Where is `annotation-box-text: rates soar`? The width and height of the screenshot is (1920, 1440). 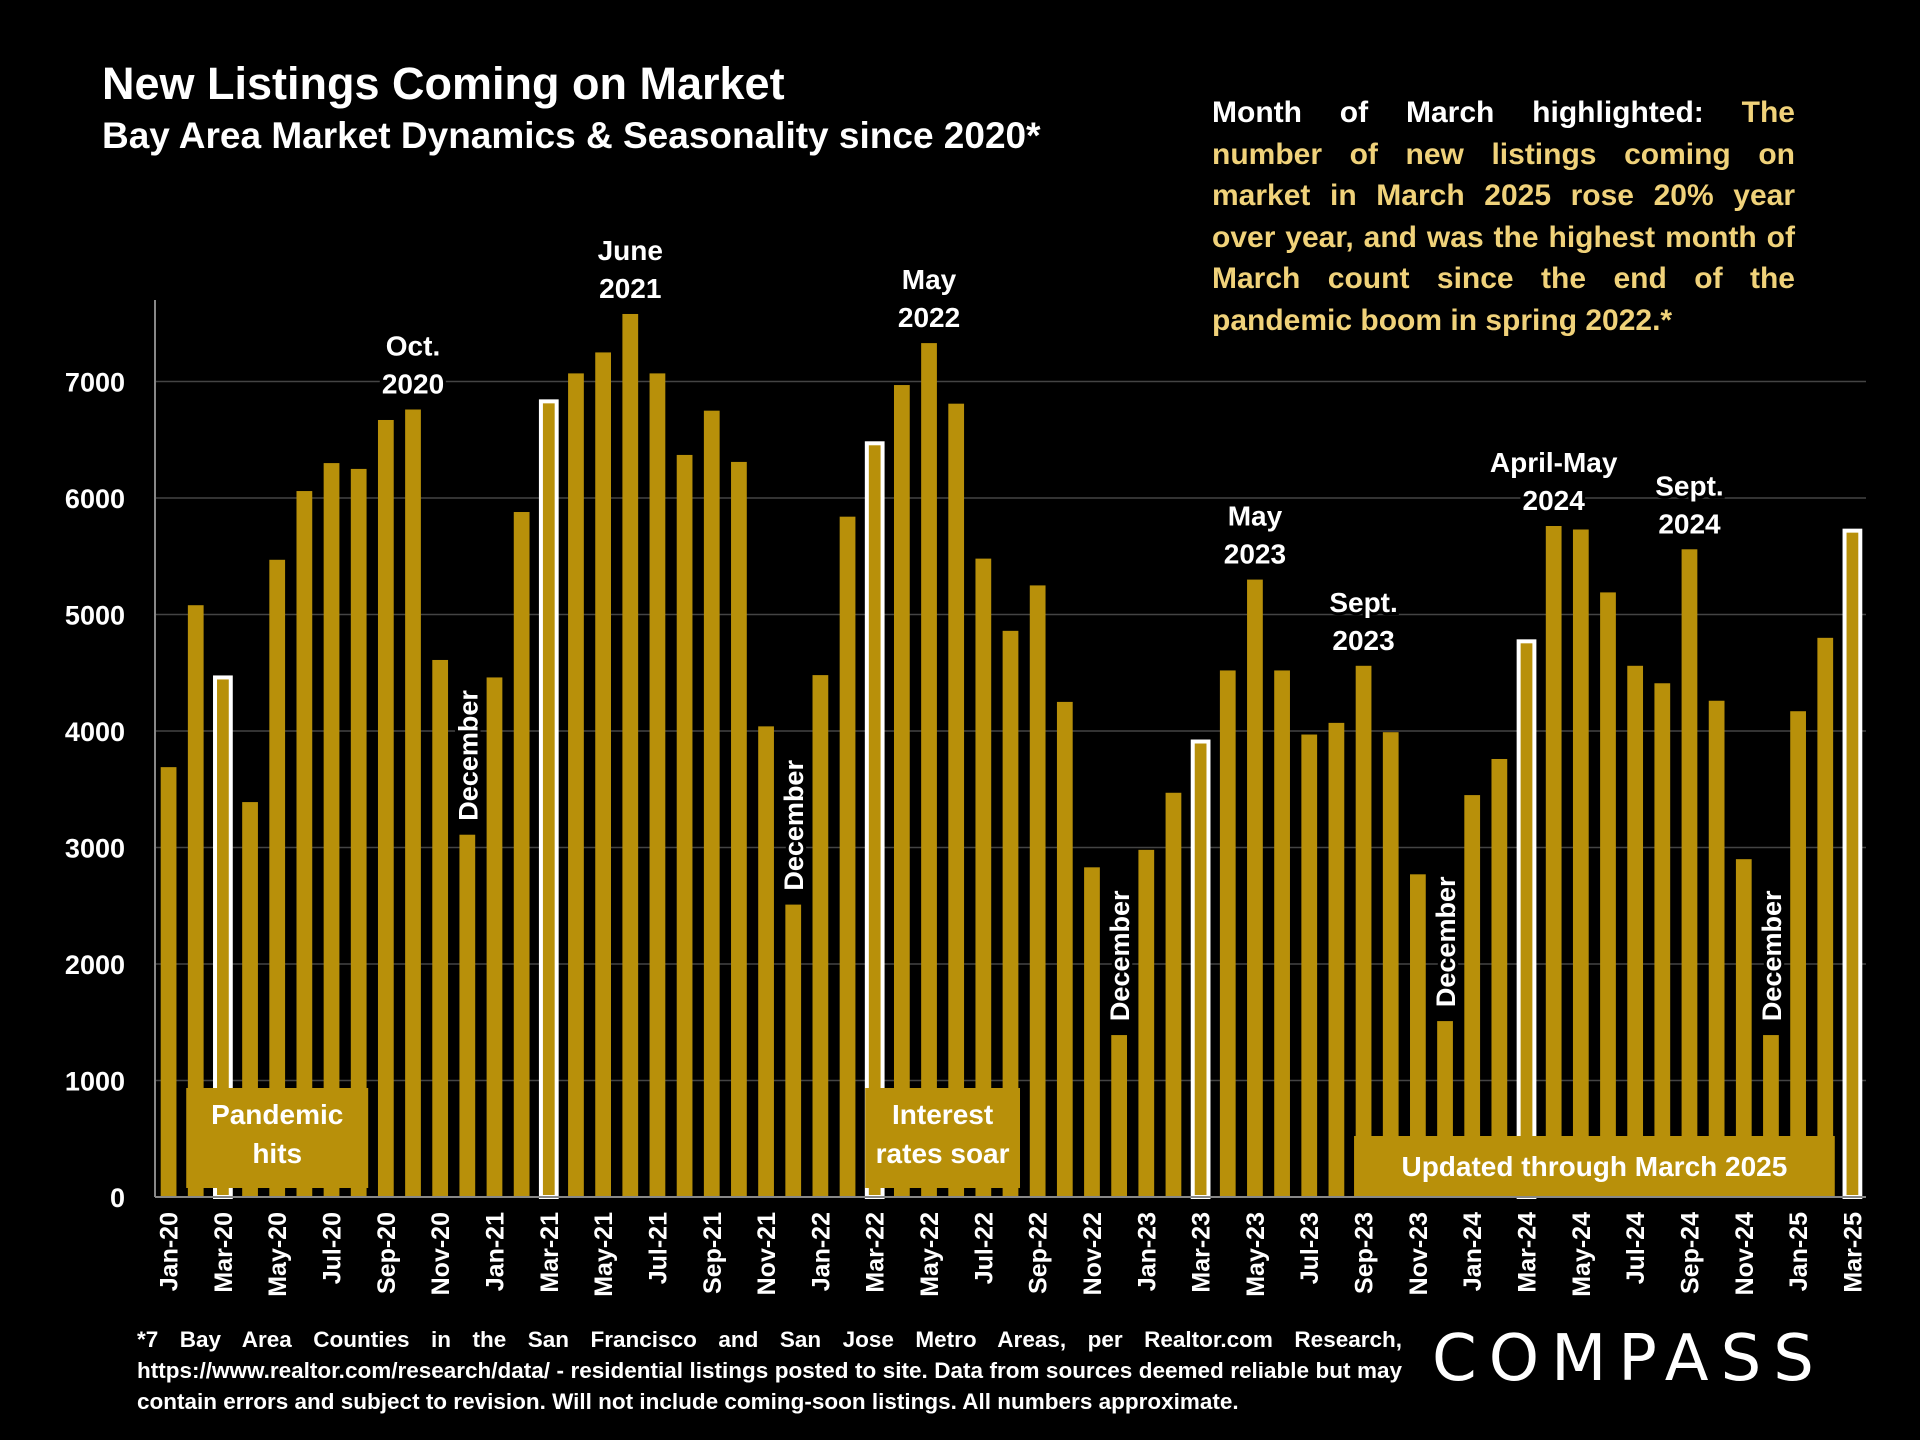
annotation-box-text: rates soar is located at coordinates (943, 1153).